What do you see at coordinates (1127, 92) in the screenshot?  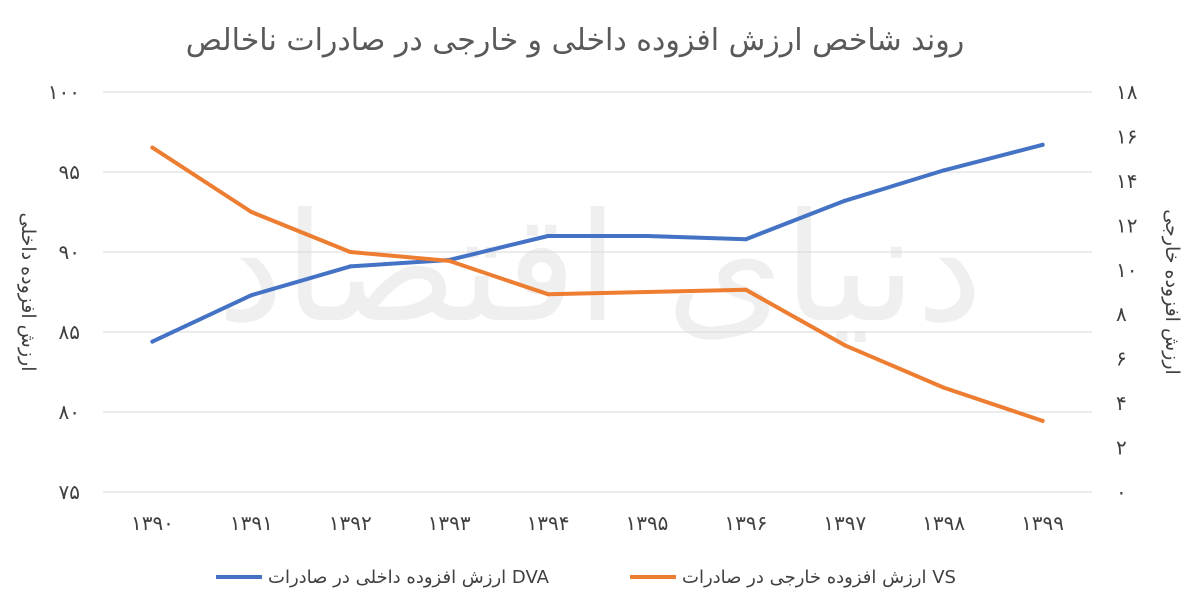 I see `right-tick-label: ۱۸` at bounding box center [1127, 92].